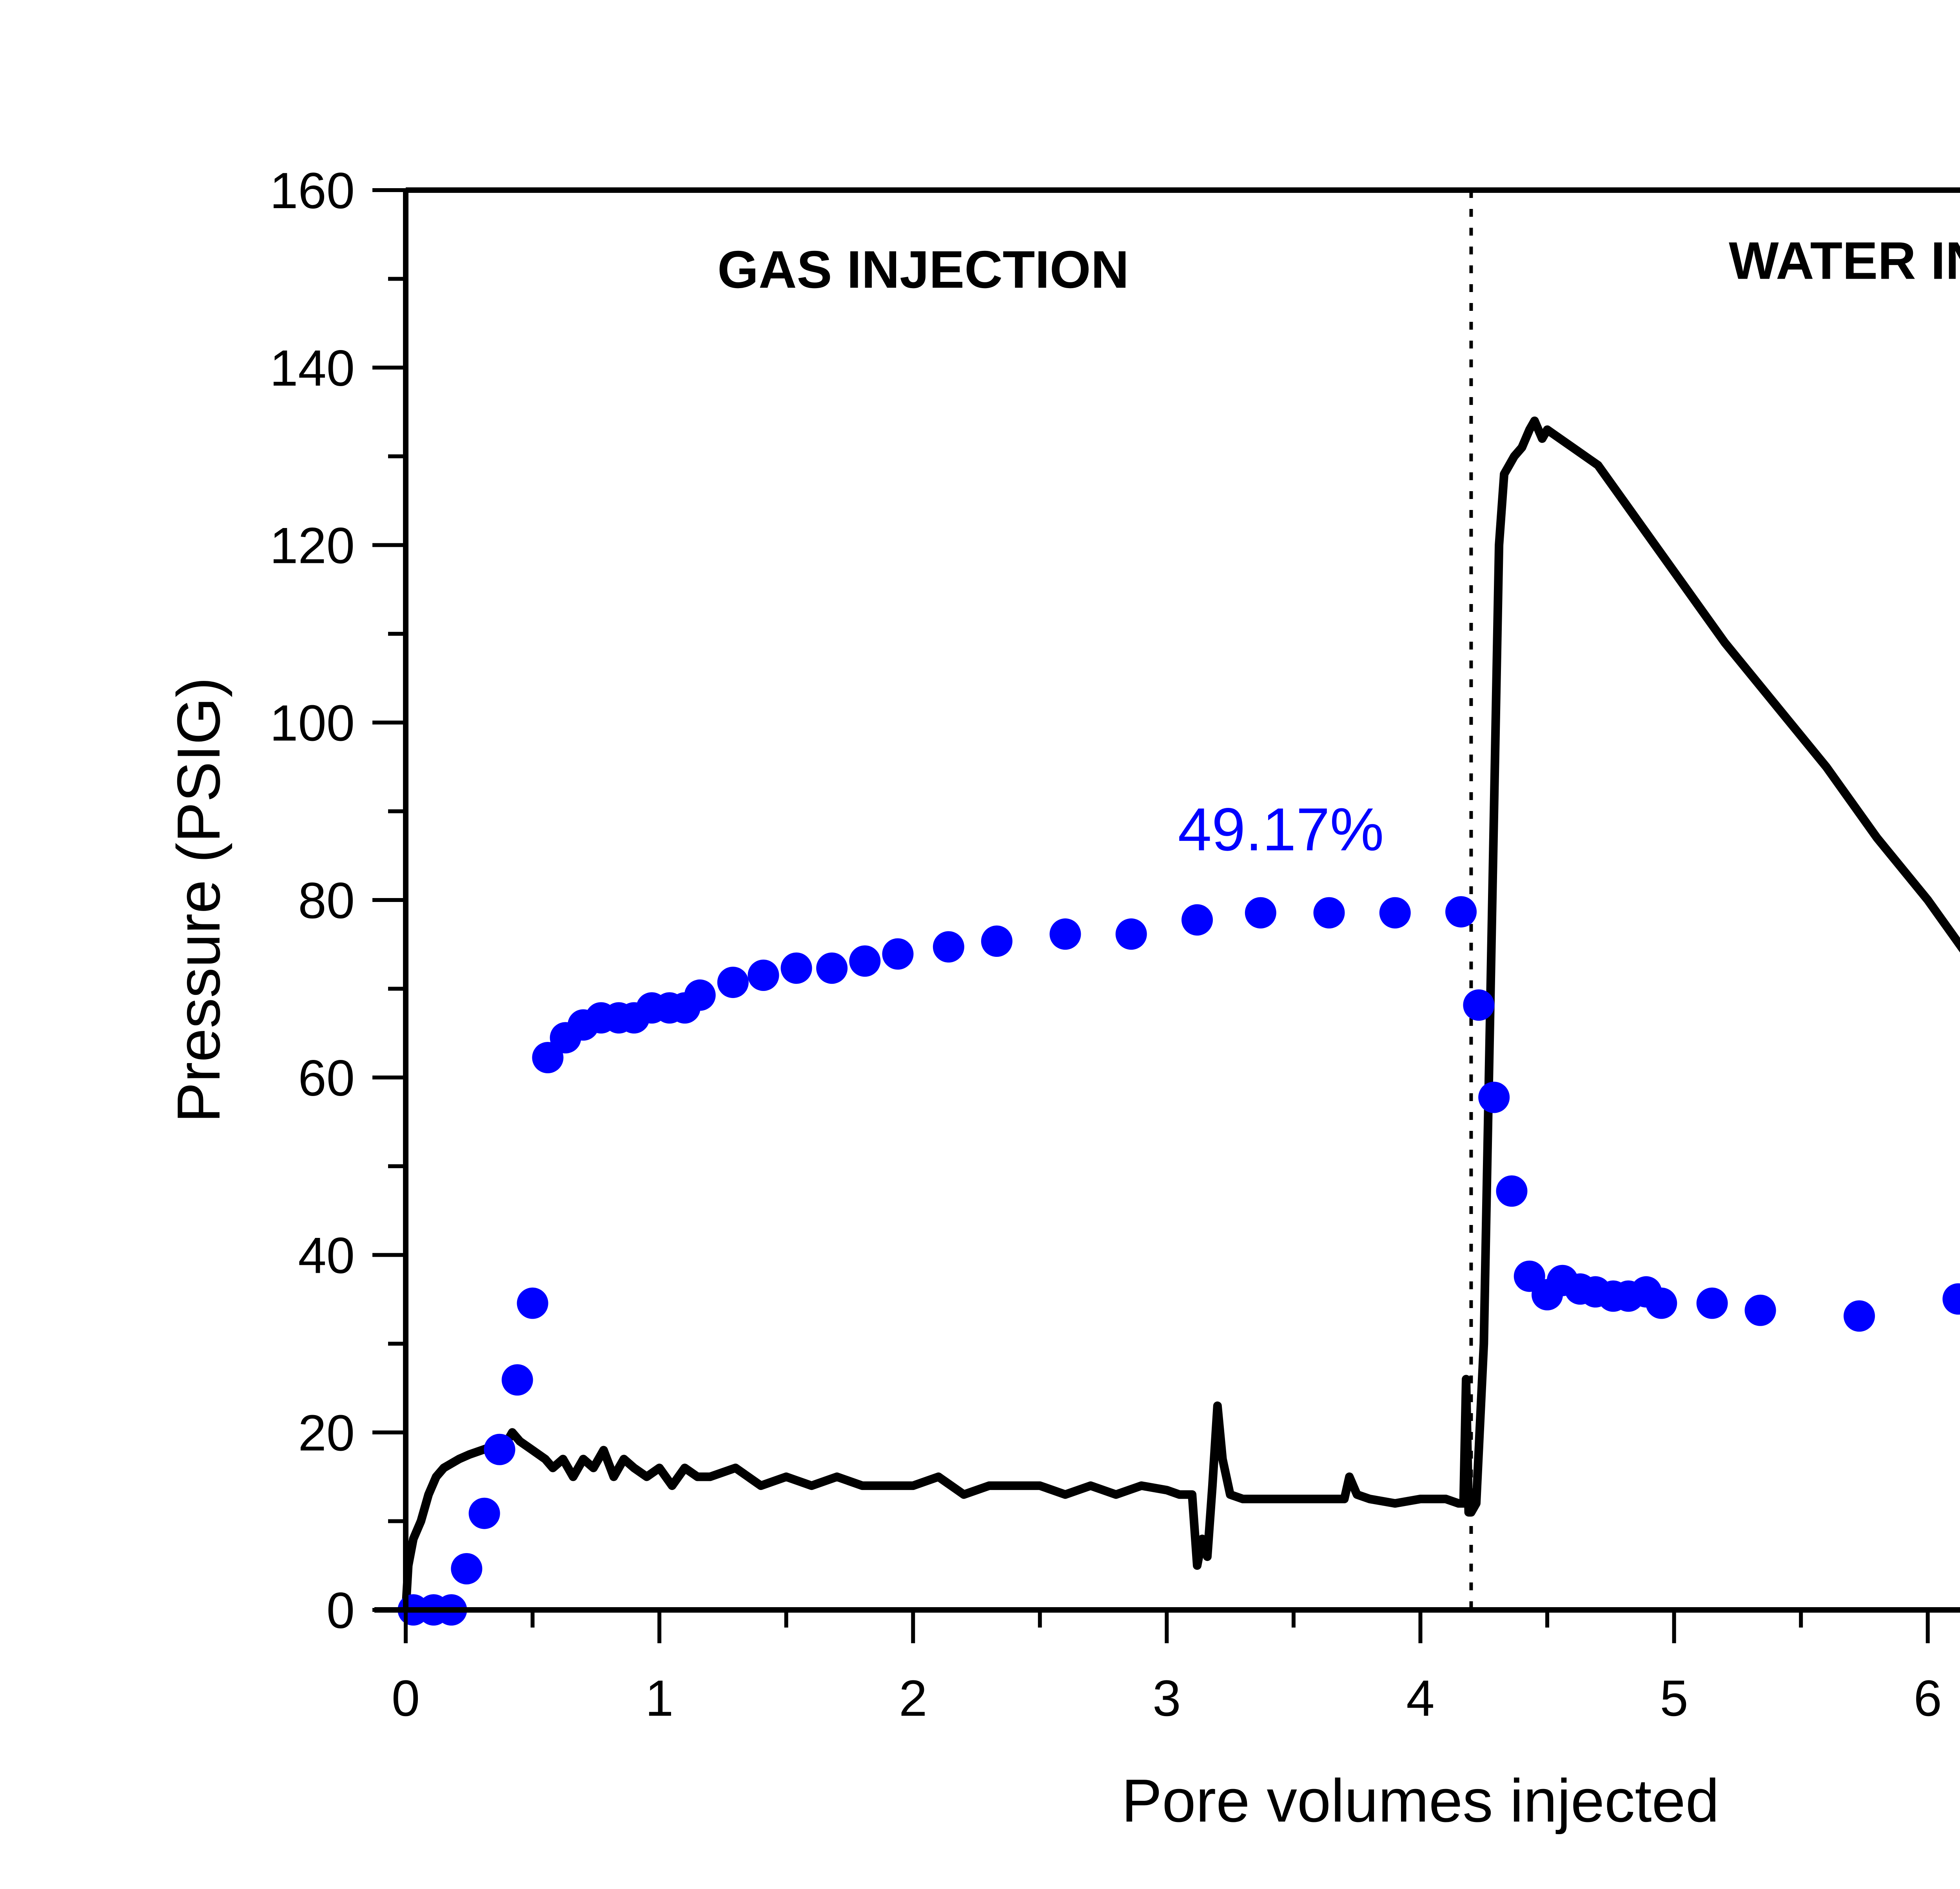  Describe the element at coordinates (312, 190) in the screenshot. I see `y-tick-label: 160` at that location.